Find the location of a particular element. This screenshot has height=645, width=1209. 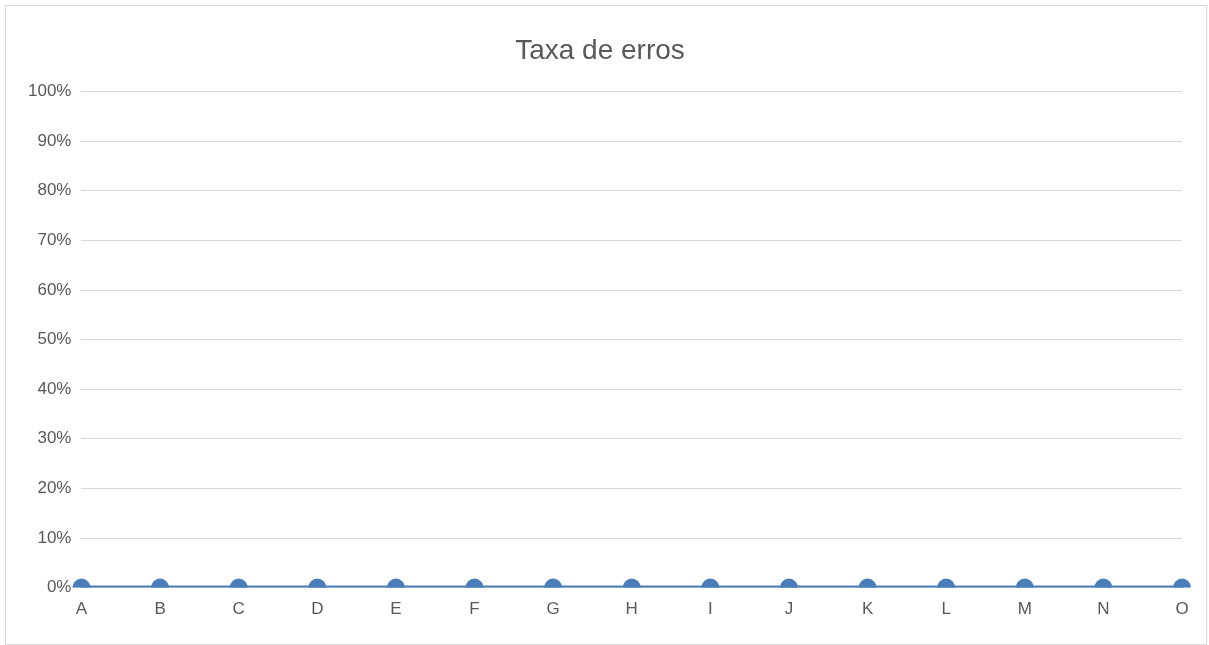

x-tick-label: J is located at coordinates (789, 609).